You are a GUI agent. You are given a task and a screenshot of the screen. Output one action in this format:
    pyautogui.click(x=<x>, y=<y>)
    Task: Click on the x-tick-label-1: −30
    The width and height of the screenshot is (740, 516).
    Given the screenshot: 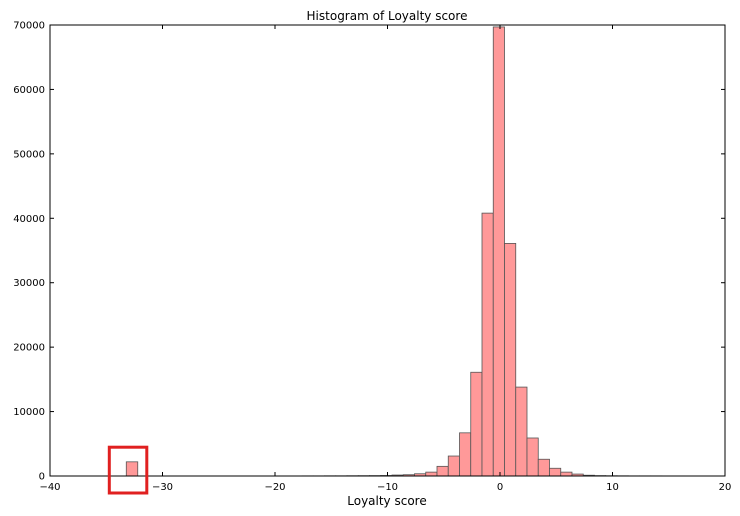 What is the action you would take?
    pyautogui.click(x=162, y=487)
    